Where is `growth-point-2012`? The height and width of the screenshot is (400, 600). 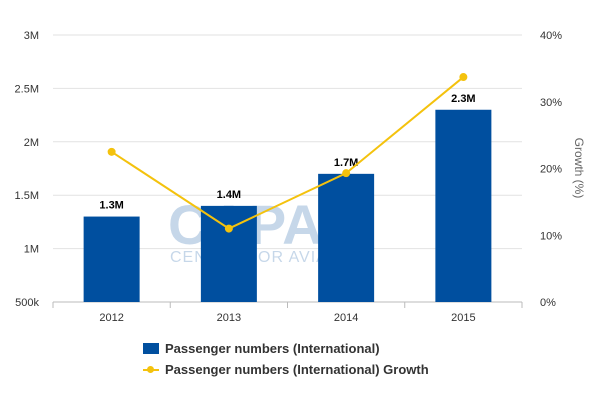 growth-point-2012 is located at coordinates (111, 151).